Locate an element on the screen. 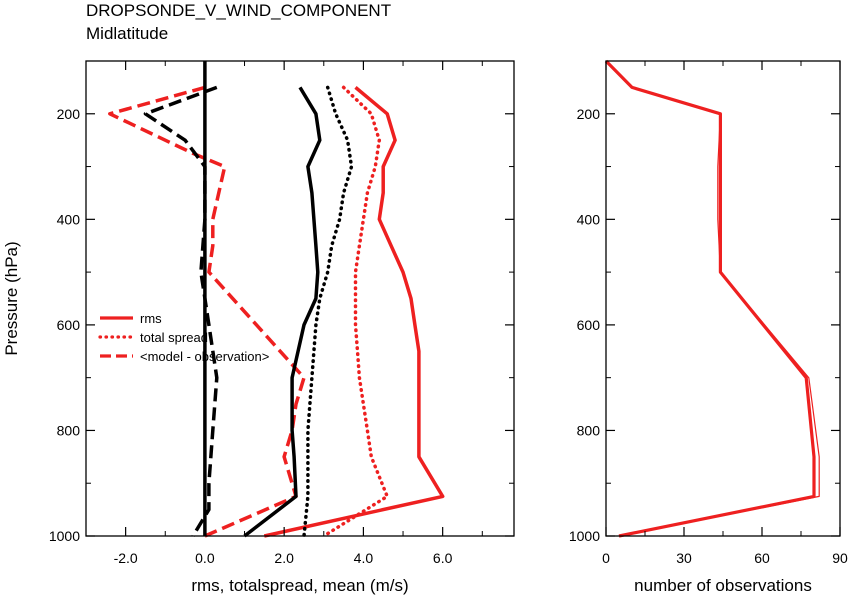 The image size is (856, 600). chart-subtitle: Midlatitude is located at coordinates (127, 33).